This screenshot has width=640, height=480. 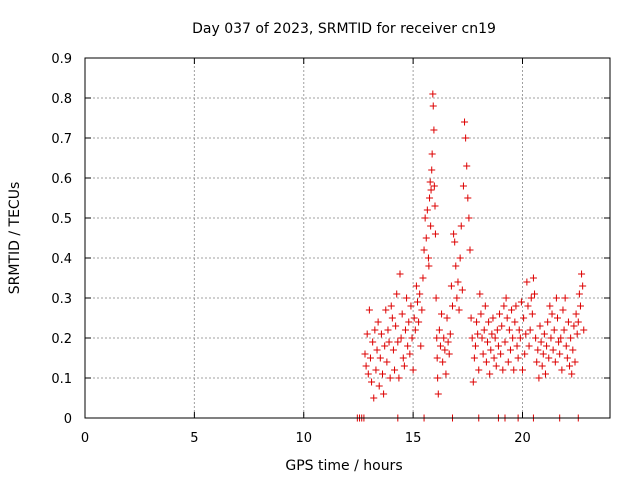 What do you see at coordinates (61, 259) in the screenshot?
I see `y-tick-label: 0.4` at bounding box center [61, 259].